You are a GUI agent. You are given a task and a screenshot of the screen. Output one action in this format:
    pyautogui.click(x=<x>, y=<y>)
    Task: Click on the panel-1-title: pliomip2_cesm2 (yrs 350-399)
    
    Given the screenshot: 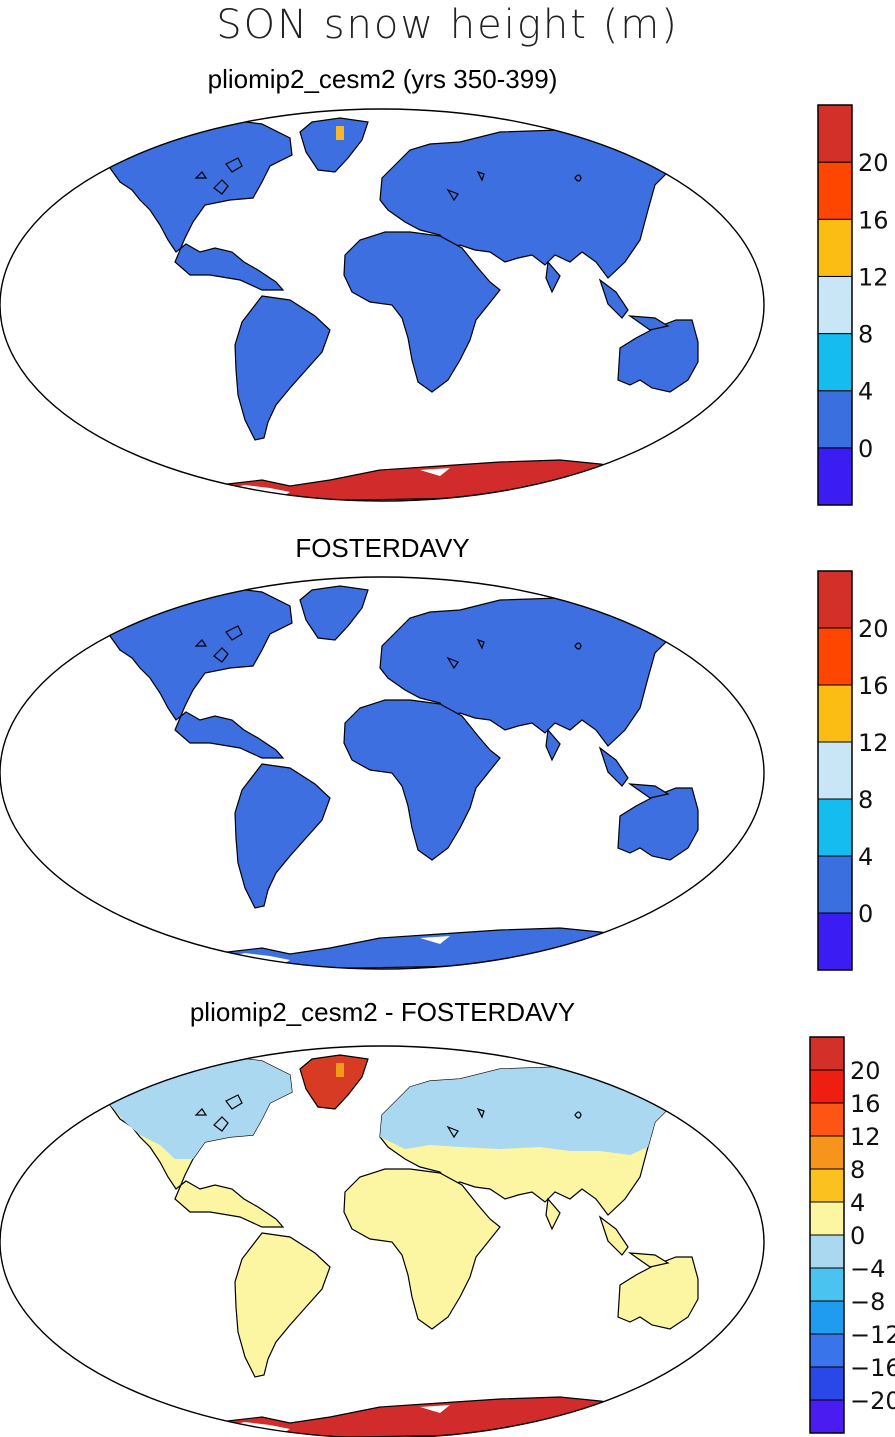 What is the action you would take?
    pyautogui.click(x=382, y=79)
    